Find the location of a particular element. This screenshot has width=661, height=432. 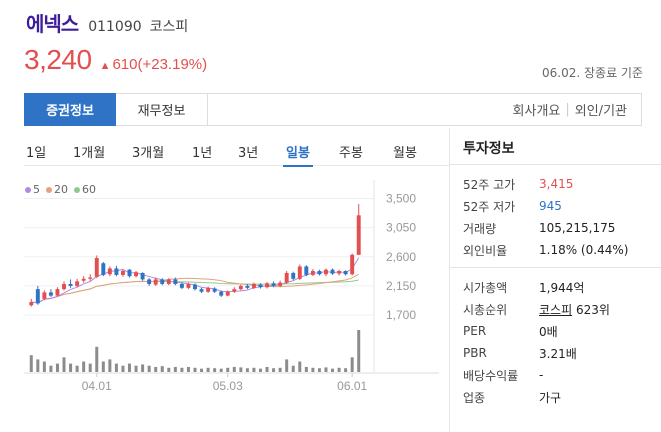

x-tick-label: 05.03 is located at coordinates (228, 386).